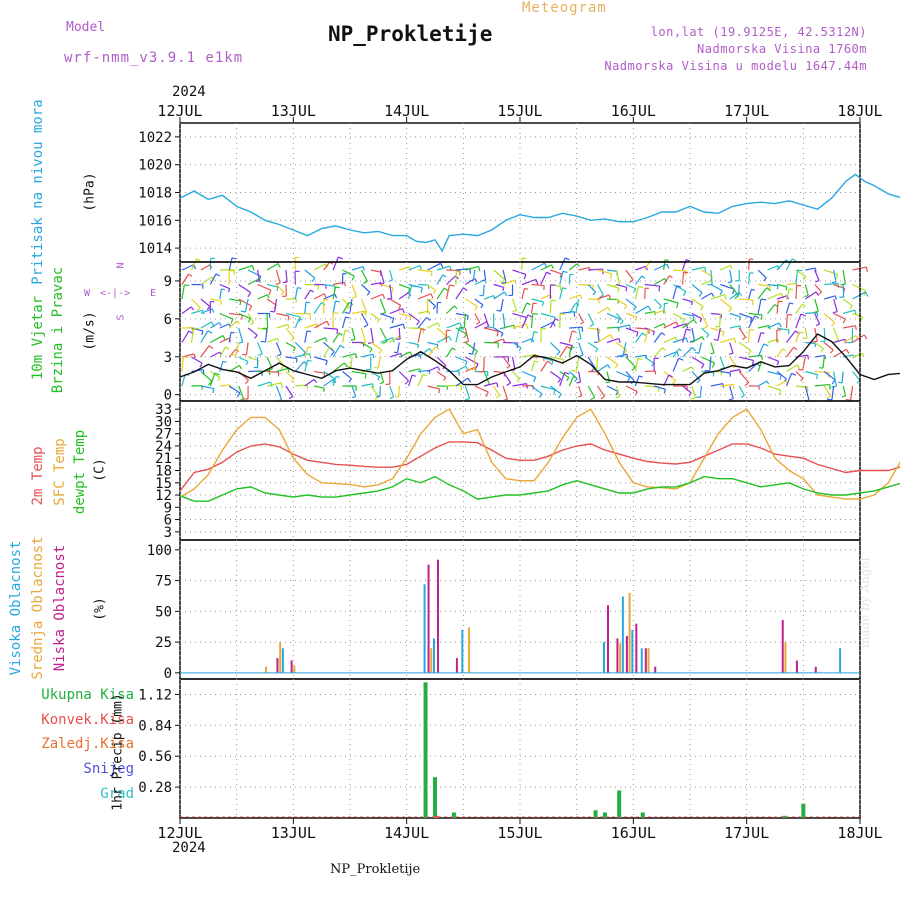  Describe the element at coordinates (163, 459) in the screenshot. I see `y-tick-label-temp: 21` at that location.